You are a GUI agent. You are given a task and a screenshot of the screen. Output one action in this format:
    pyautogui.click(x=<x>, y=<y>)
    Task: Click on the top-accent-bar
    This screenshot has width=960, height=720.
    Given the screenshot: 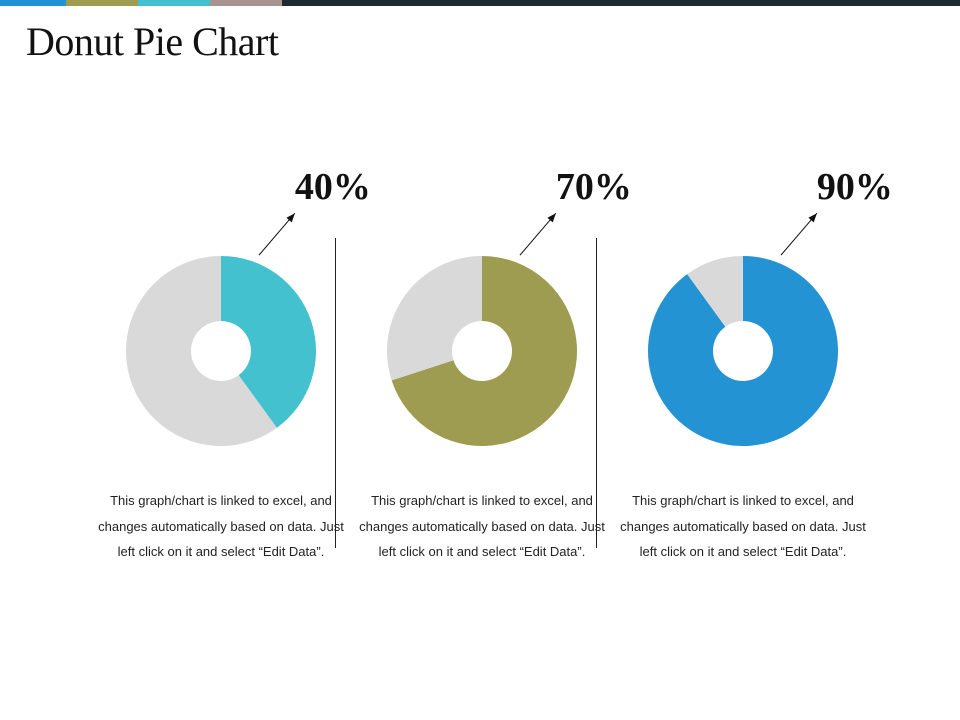 What is the action you would take?
    pyautogui.click(x=480, y=3)
    